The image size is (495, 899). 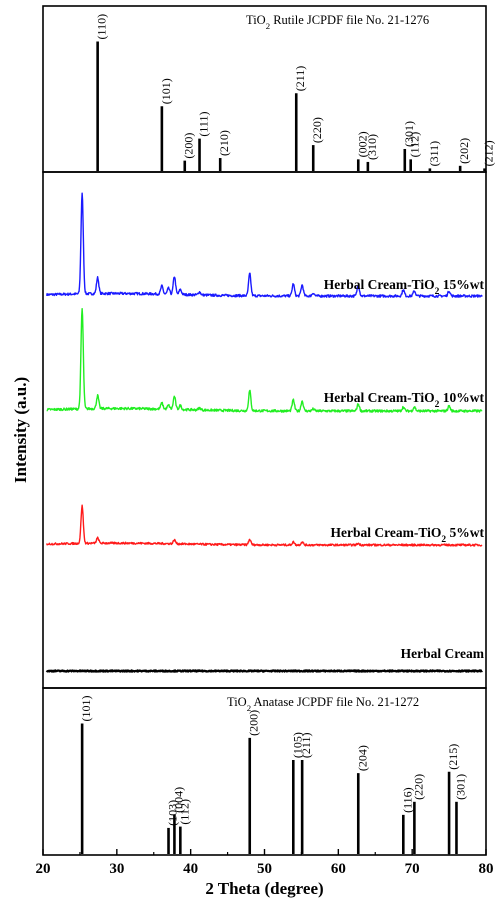 I want to click on series-label: Herbal Cream-TiO2 15%wt, so click(x=404, y=287).